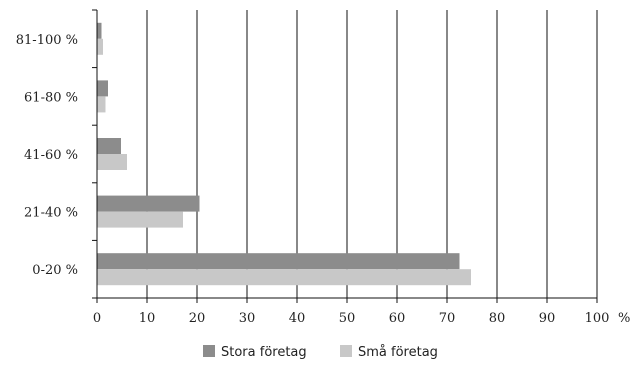 The width and height of the screenshot is (632, 365). I want to click on x-tick-label: 100, so click(597, 318).